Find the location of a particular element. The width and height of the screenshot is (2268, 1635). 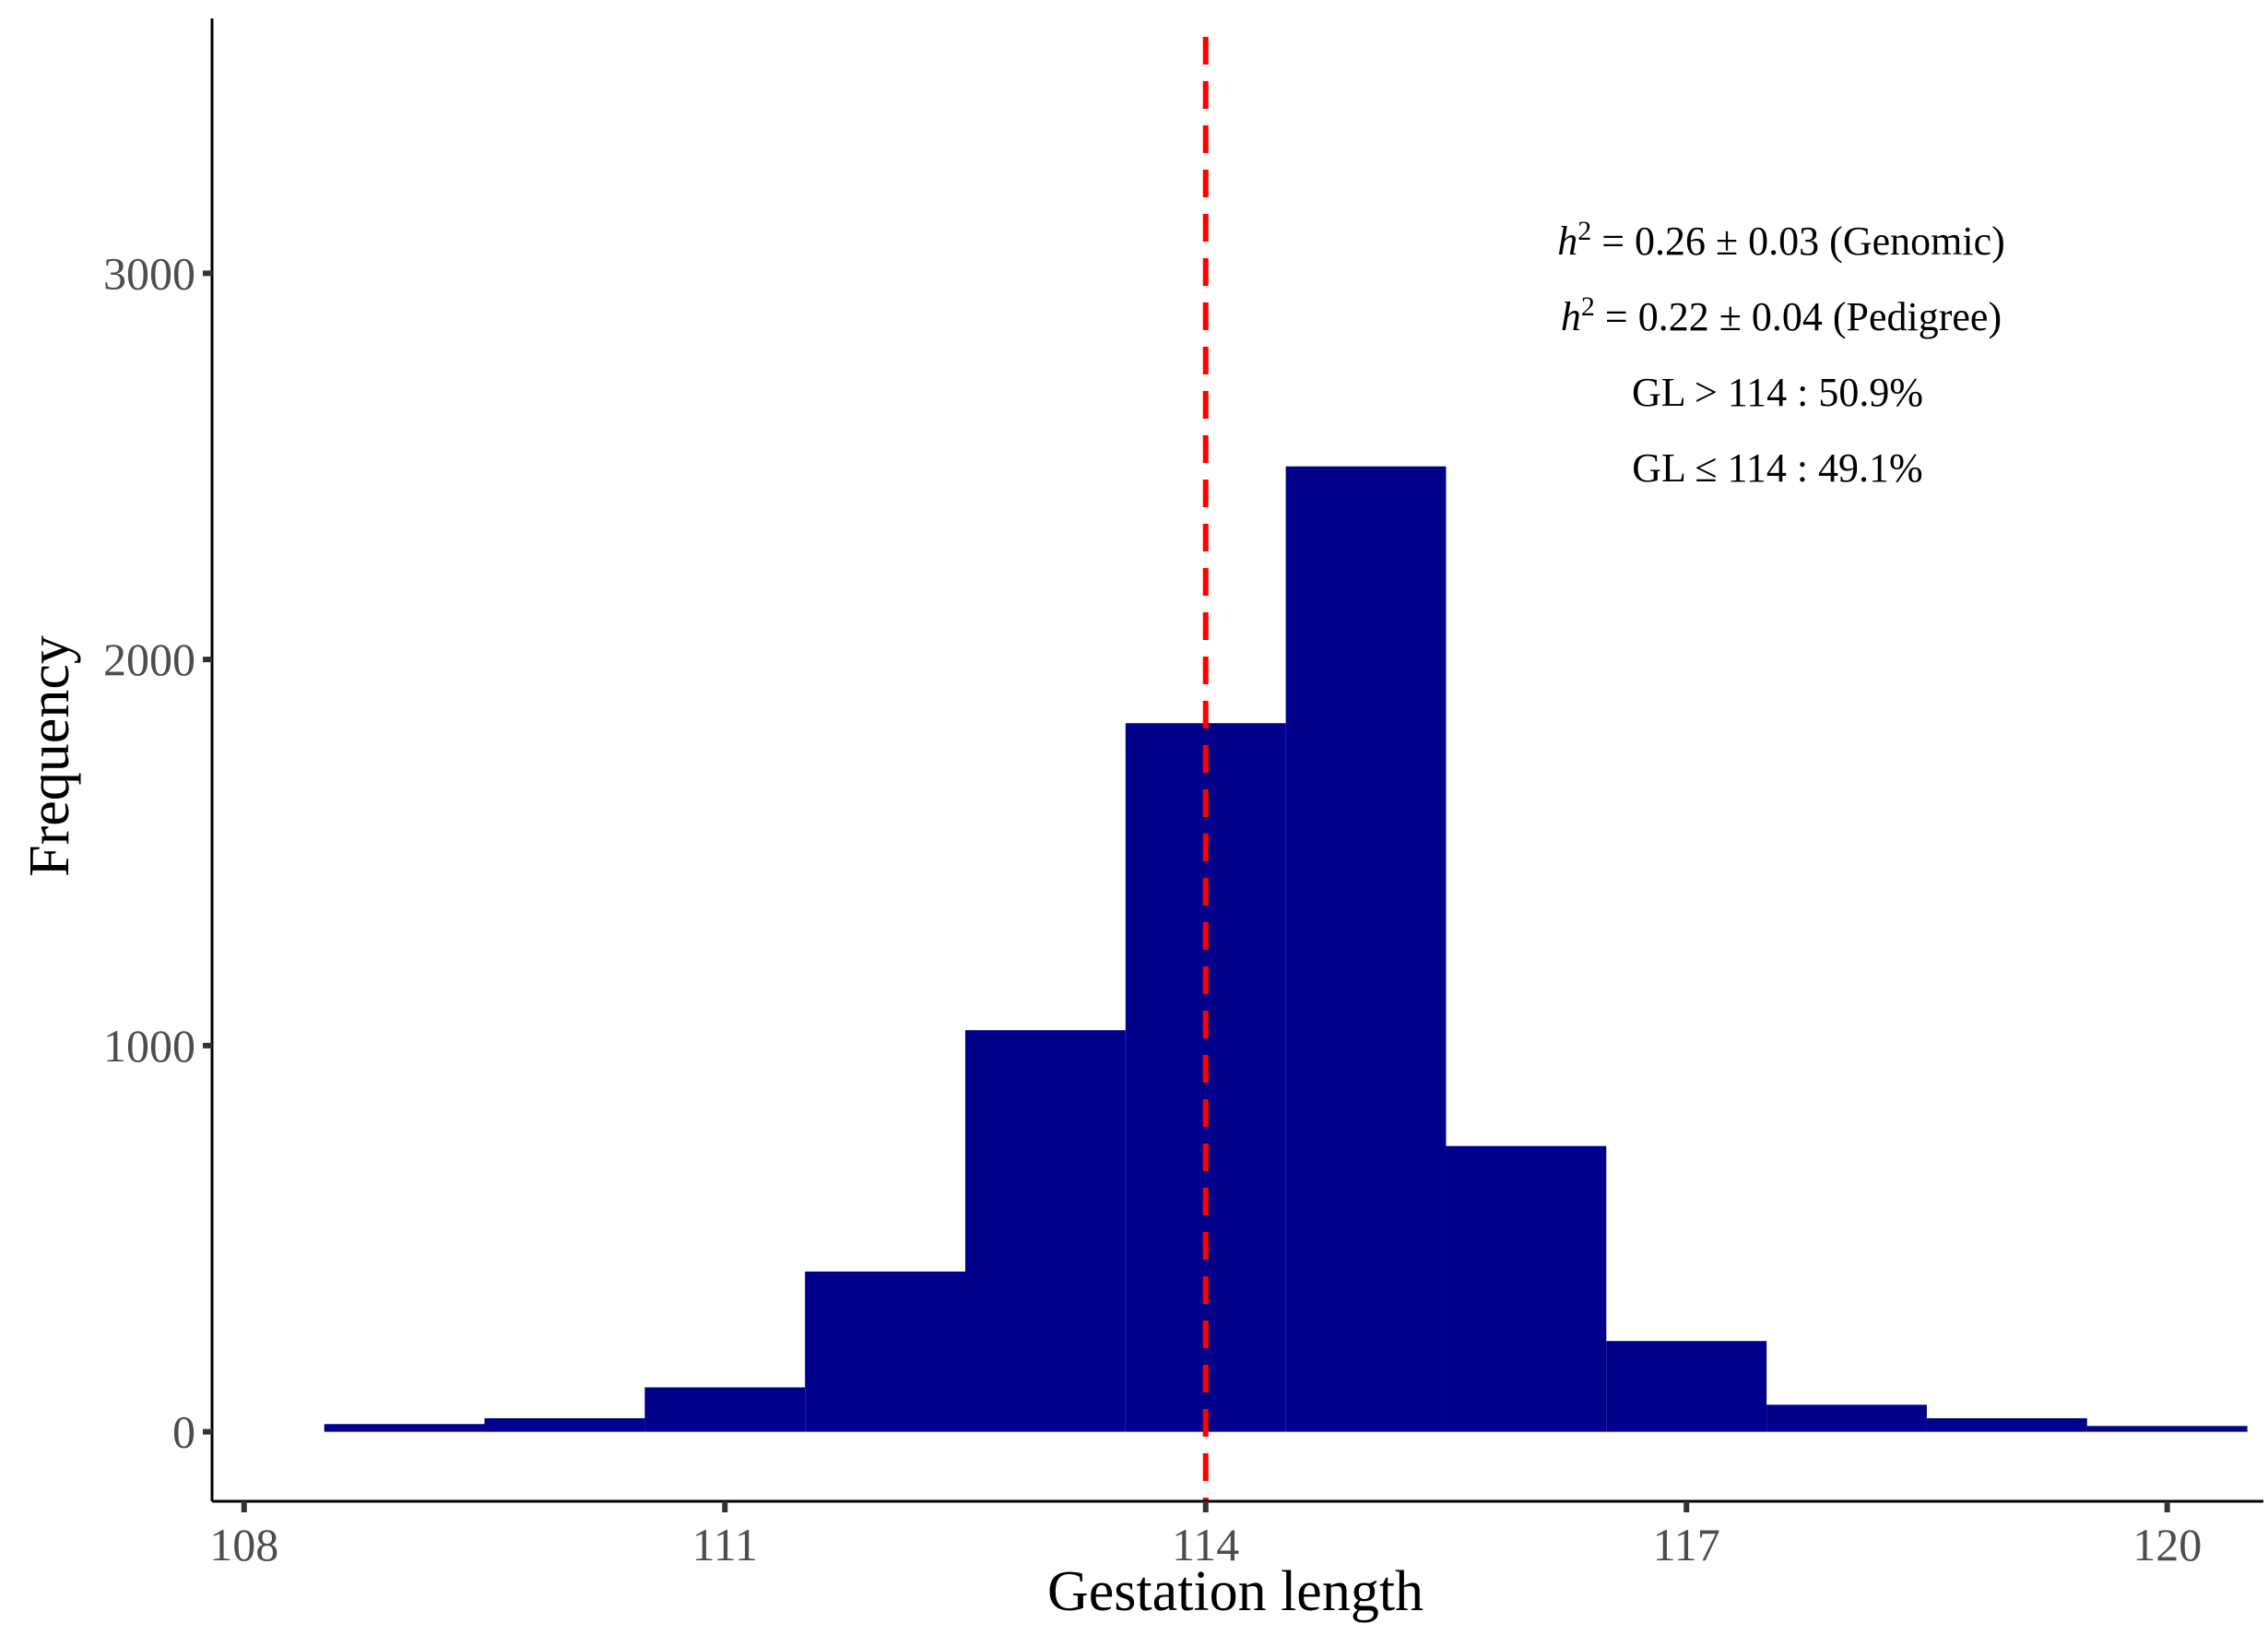

annotation-gl-below: GL ≤ 114 : 49.1% is located at coordinates (1777, 468).